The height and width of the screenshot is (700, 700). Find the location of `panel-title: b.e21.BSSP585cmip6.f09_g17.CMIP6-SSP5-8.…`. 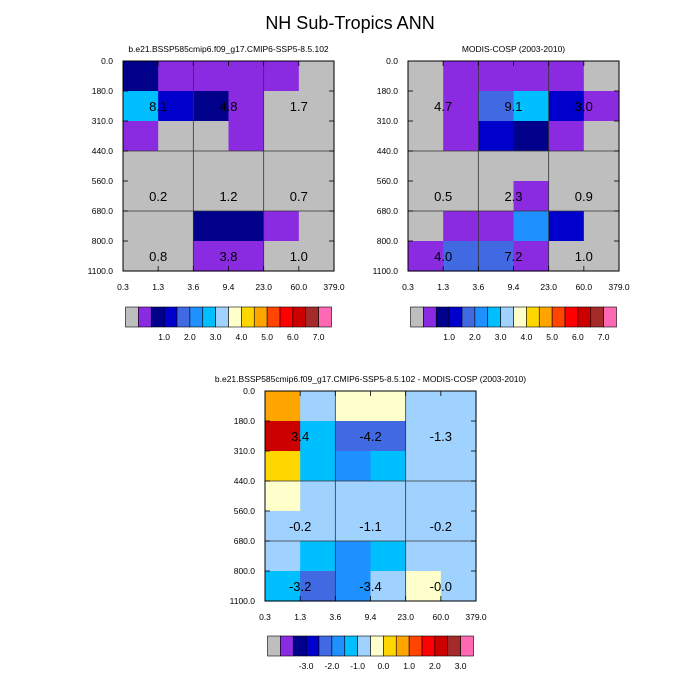

panel-title: b.e21.BSSP585cmip6.f09_g17.CMIP6-SSP5-8.… is located at coordinates (370, 379).